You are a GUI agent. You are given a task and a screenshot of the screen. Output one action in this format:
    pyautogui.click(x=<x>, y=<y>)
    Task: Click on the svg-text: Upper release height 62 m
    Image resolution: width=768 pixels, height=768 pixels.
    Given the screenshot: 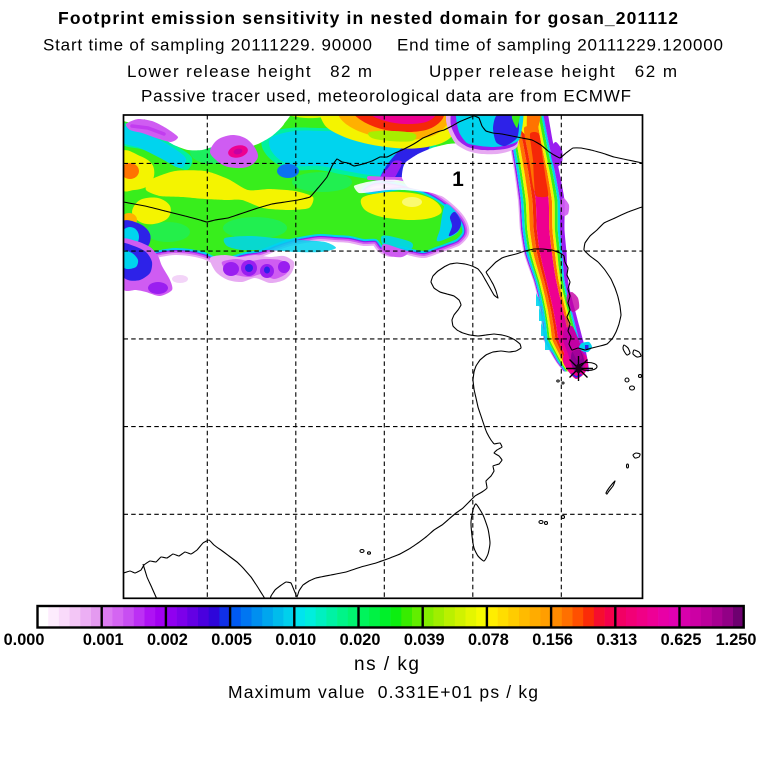 What is the action you would take?
    pyautogui.click(x=553, y=71)
    